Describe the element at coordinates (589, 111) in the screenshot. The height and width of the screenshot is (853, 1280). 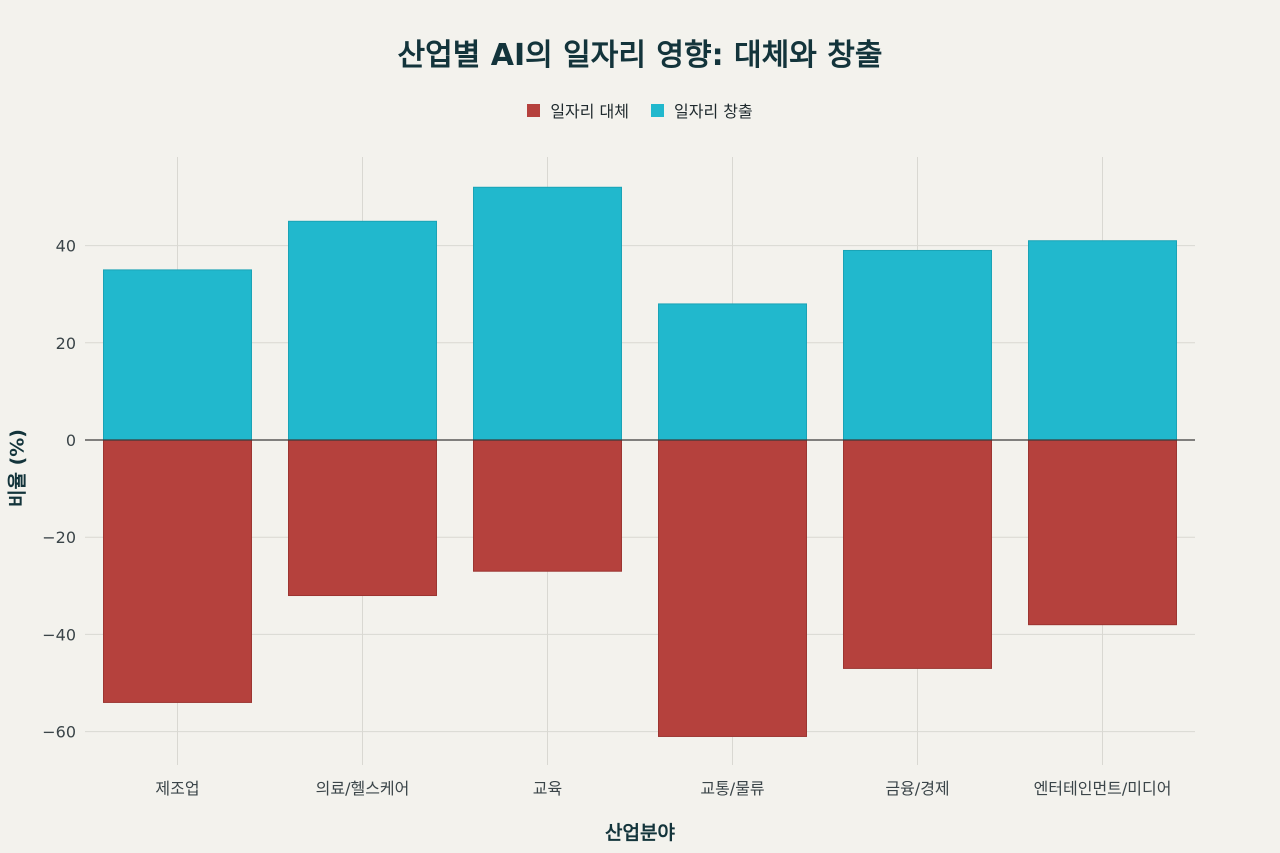
I see `legend-label-displacement: 일자리 대체` at that location.